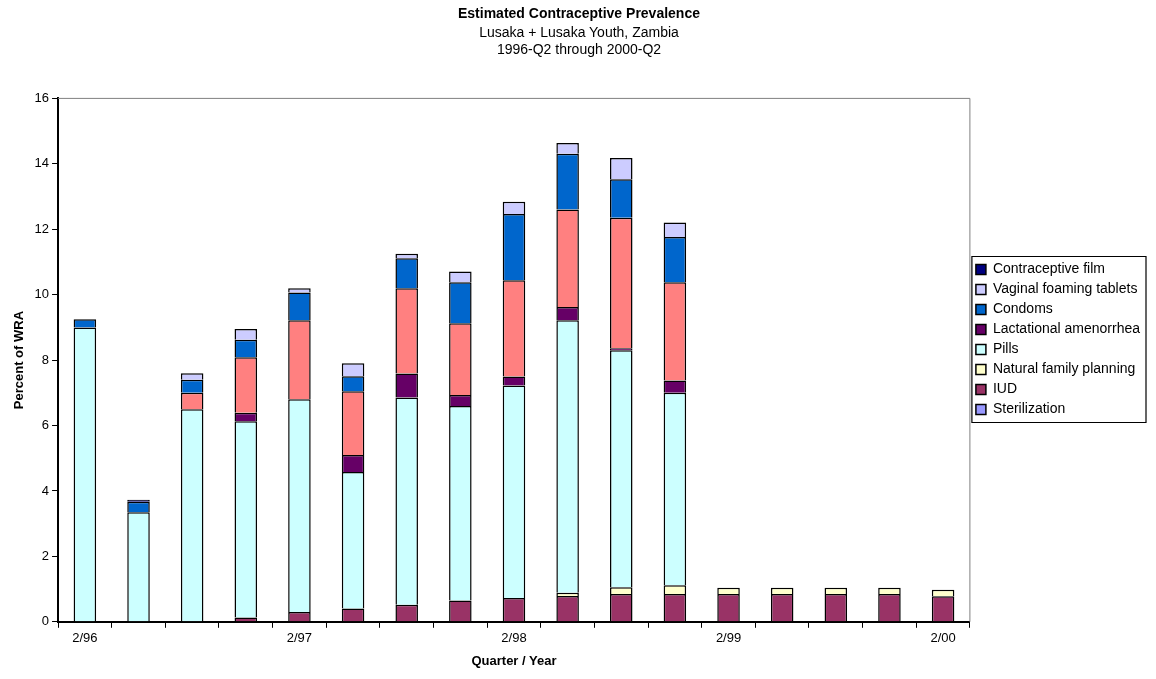  What do you see at coordinates (85, 638) in the screenshot?
I see `x-tick-label: 2/96` at bounding box center [85, 638].